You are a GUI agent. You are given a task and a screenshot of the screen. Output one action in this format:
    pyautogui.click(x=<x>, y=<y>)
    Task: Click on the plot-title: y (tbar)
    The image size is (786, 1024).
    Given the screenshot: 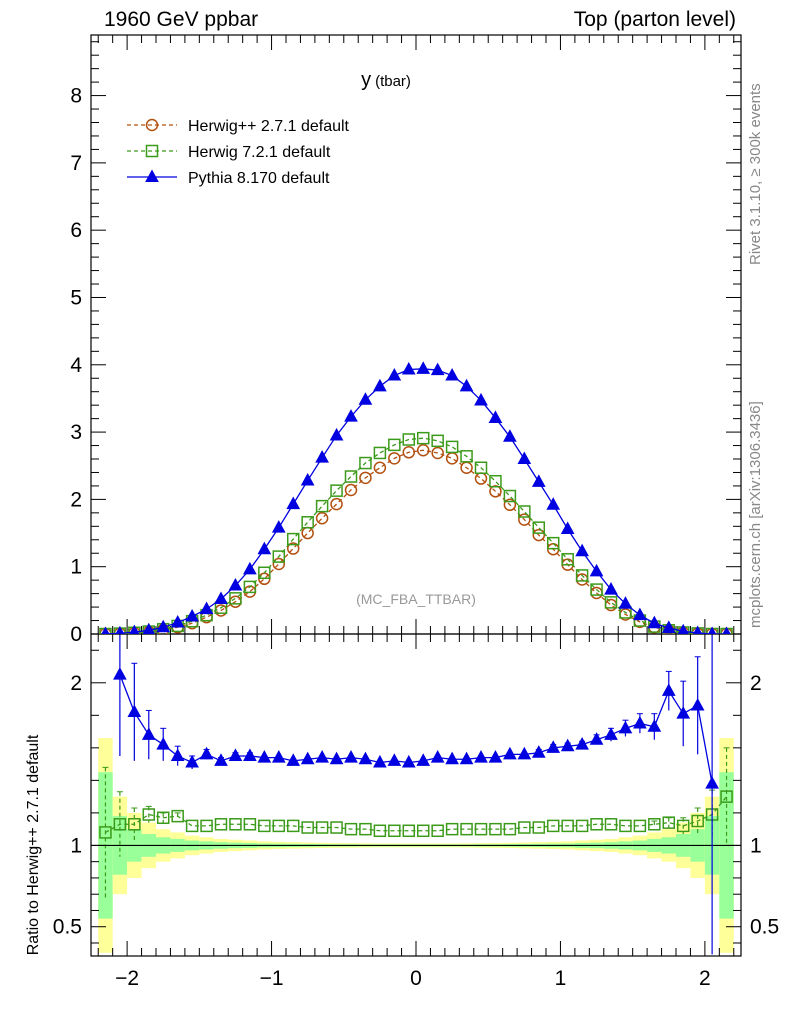 What is the action you would take?
    pyautogui.click(x=386, y=80)
    